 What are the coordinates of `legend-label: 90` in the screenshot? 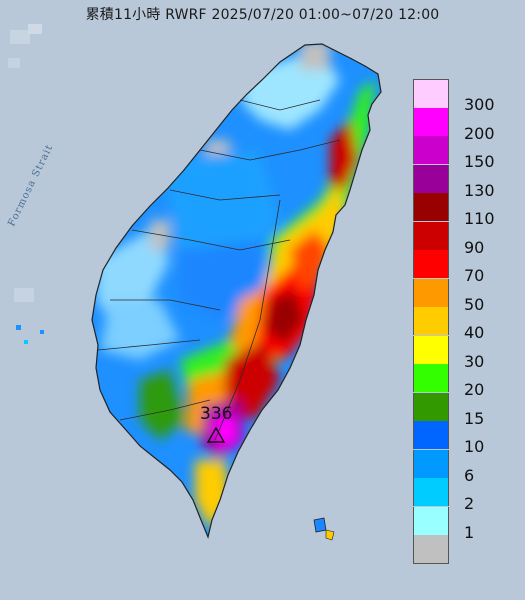 It's located at (474, 247).